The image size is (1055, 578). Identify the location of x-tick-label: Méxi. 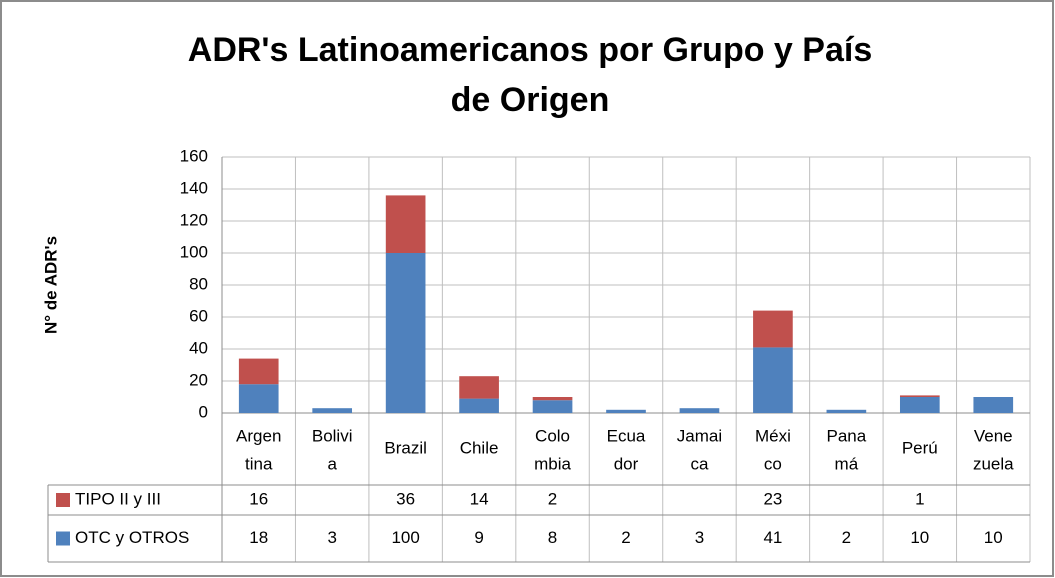
(773, 435).